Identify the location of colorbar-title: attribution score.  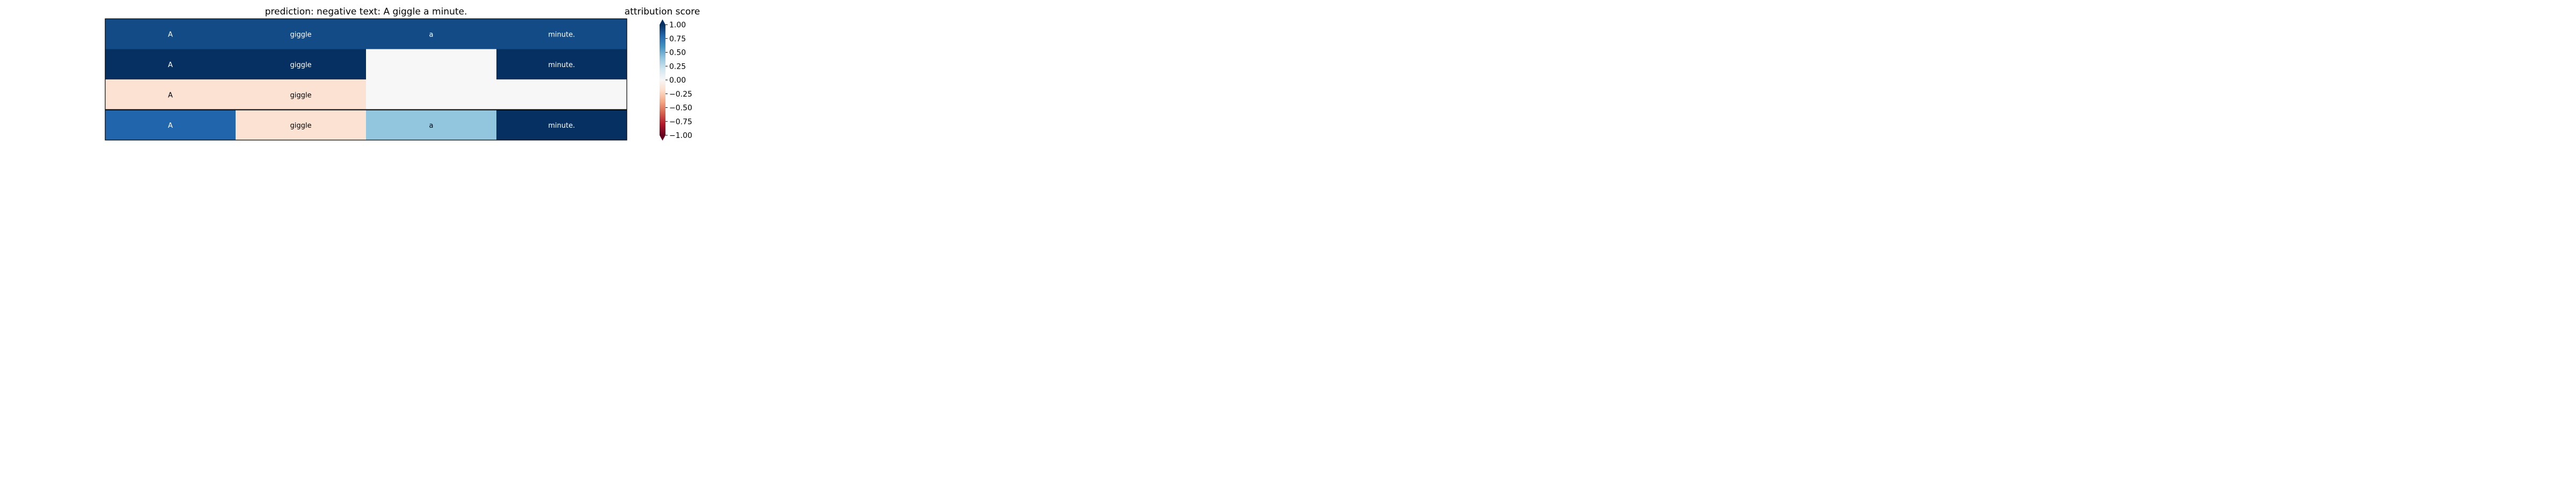
(662, 11).